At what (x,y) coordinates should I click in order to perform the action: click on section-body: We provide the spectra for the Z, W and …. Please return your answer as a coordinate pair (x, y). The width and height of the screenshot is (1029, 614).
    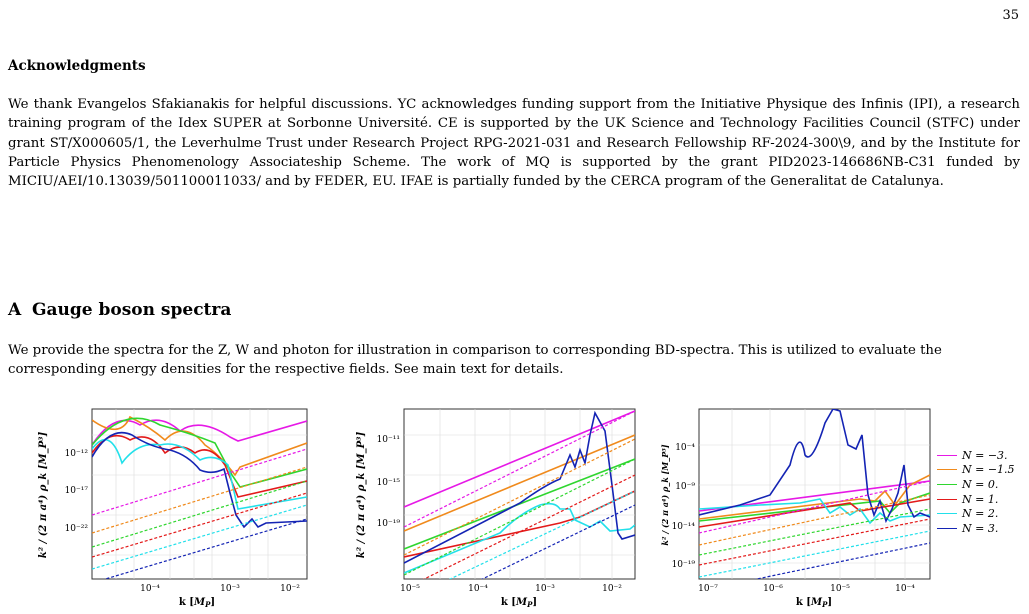
    Looking at the image, I should click on (475, 360).